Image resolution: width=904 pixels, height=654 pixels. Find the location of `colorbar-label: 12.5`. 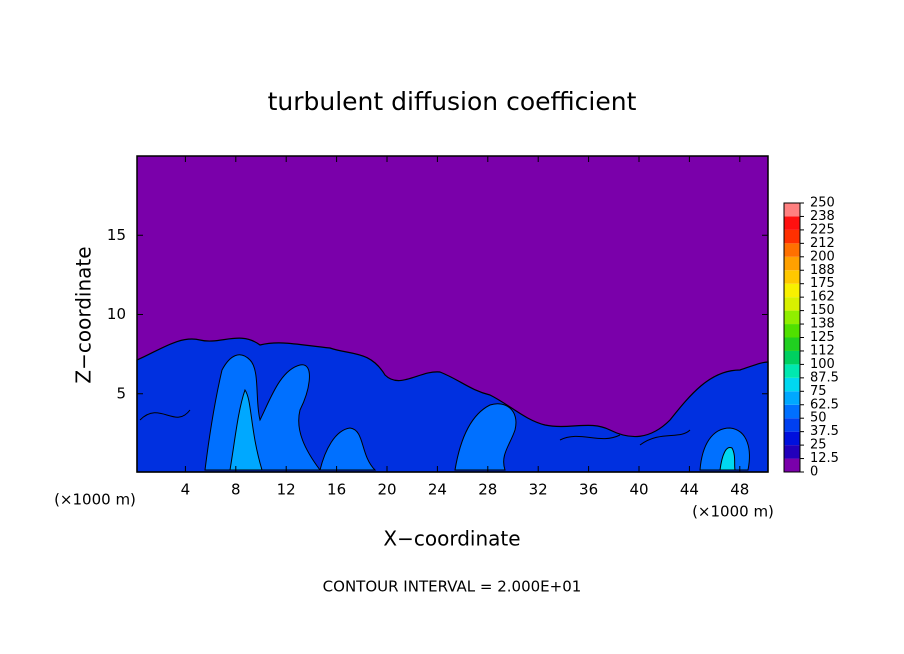

colorbar-label: 12.5 is located at coordinates (824, 458).